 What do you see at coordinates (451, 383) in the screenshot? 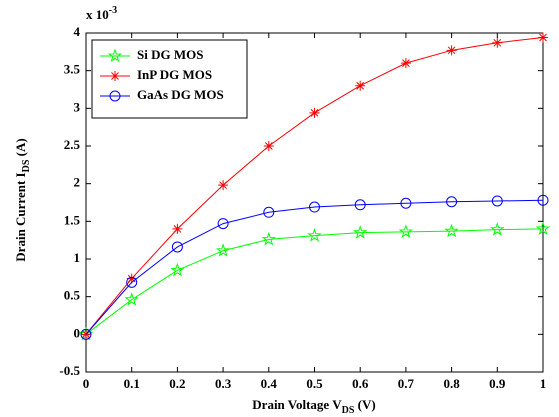
I see `x-tick-label: 0.8` at bounding box center [451, 383].